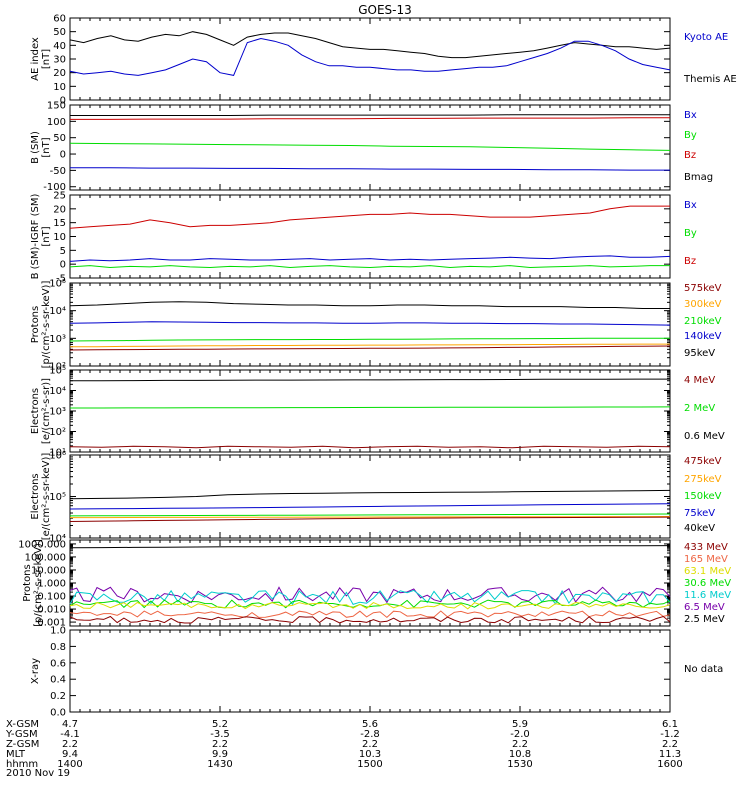  Describe the element at coordinates (220, 724) in the screenshot. I see `footer-value: 5.2` at that location.